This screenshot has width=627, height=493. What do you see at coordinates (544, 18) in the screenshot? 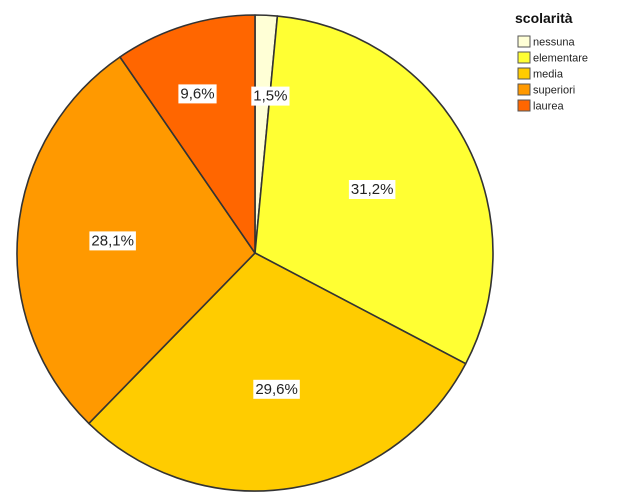
I see `legend-title: scolarità` at bounding box center [544, 18].